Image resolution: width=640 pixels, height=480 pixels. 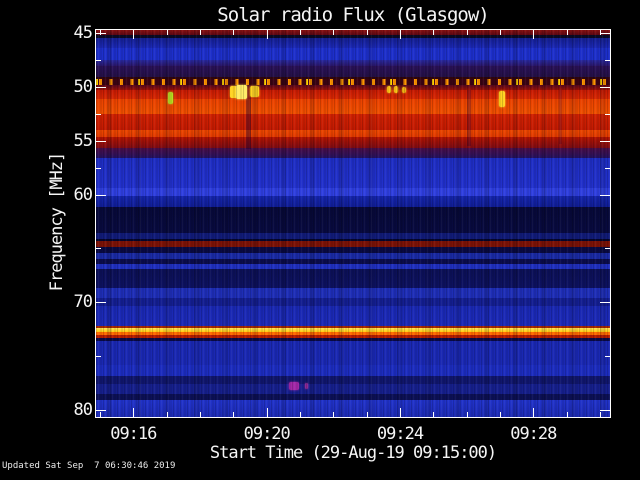 What do you see at coordinates (83, 194) in the screenshot?
I see `y-tick-label: 60` at bounding box center [83, 194].